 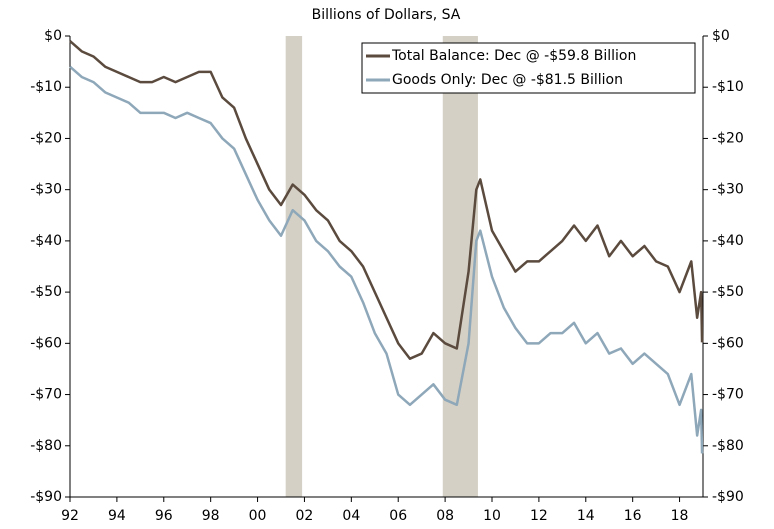 What do you see at coordinates (539, 516) in the screenshot?
I see `x-tick-label: 12` at bounding box center [539, 516].